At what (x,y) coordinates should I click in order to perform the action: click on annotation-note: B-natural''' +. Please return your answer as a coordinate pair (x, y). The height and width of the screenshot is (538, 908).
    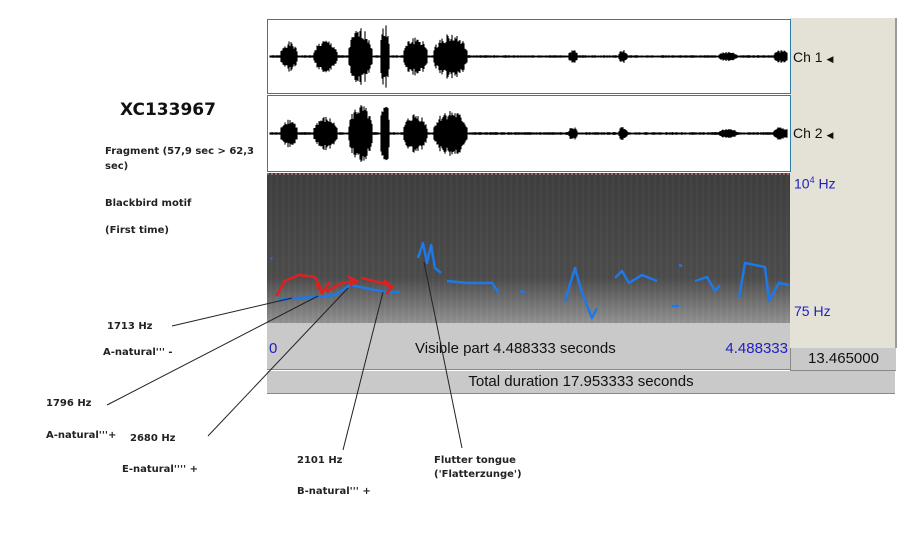
    Looking at the image, I should click on (334, 491).